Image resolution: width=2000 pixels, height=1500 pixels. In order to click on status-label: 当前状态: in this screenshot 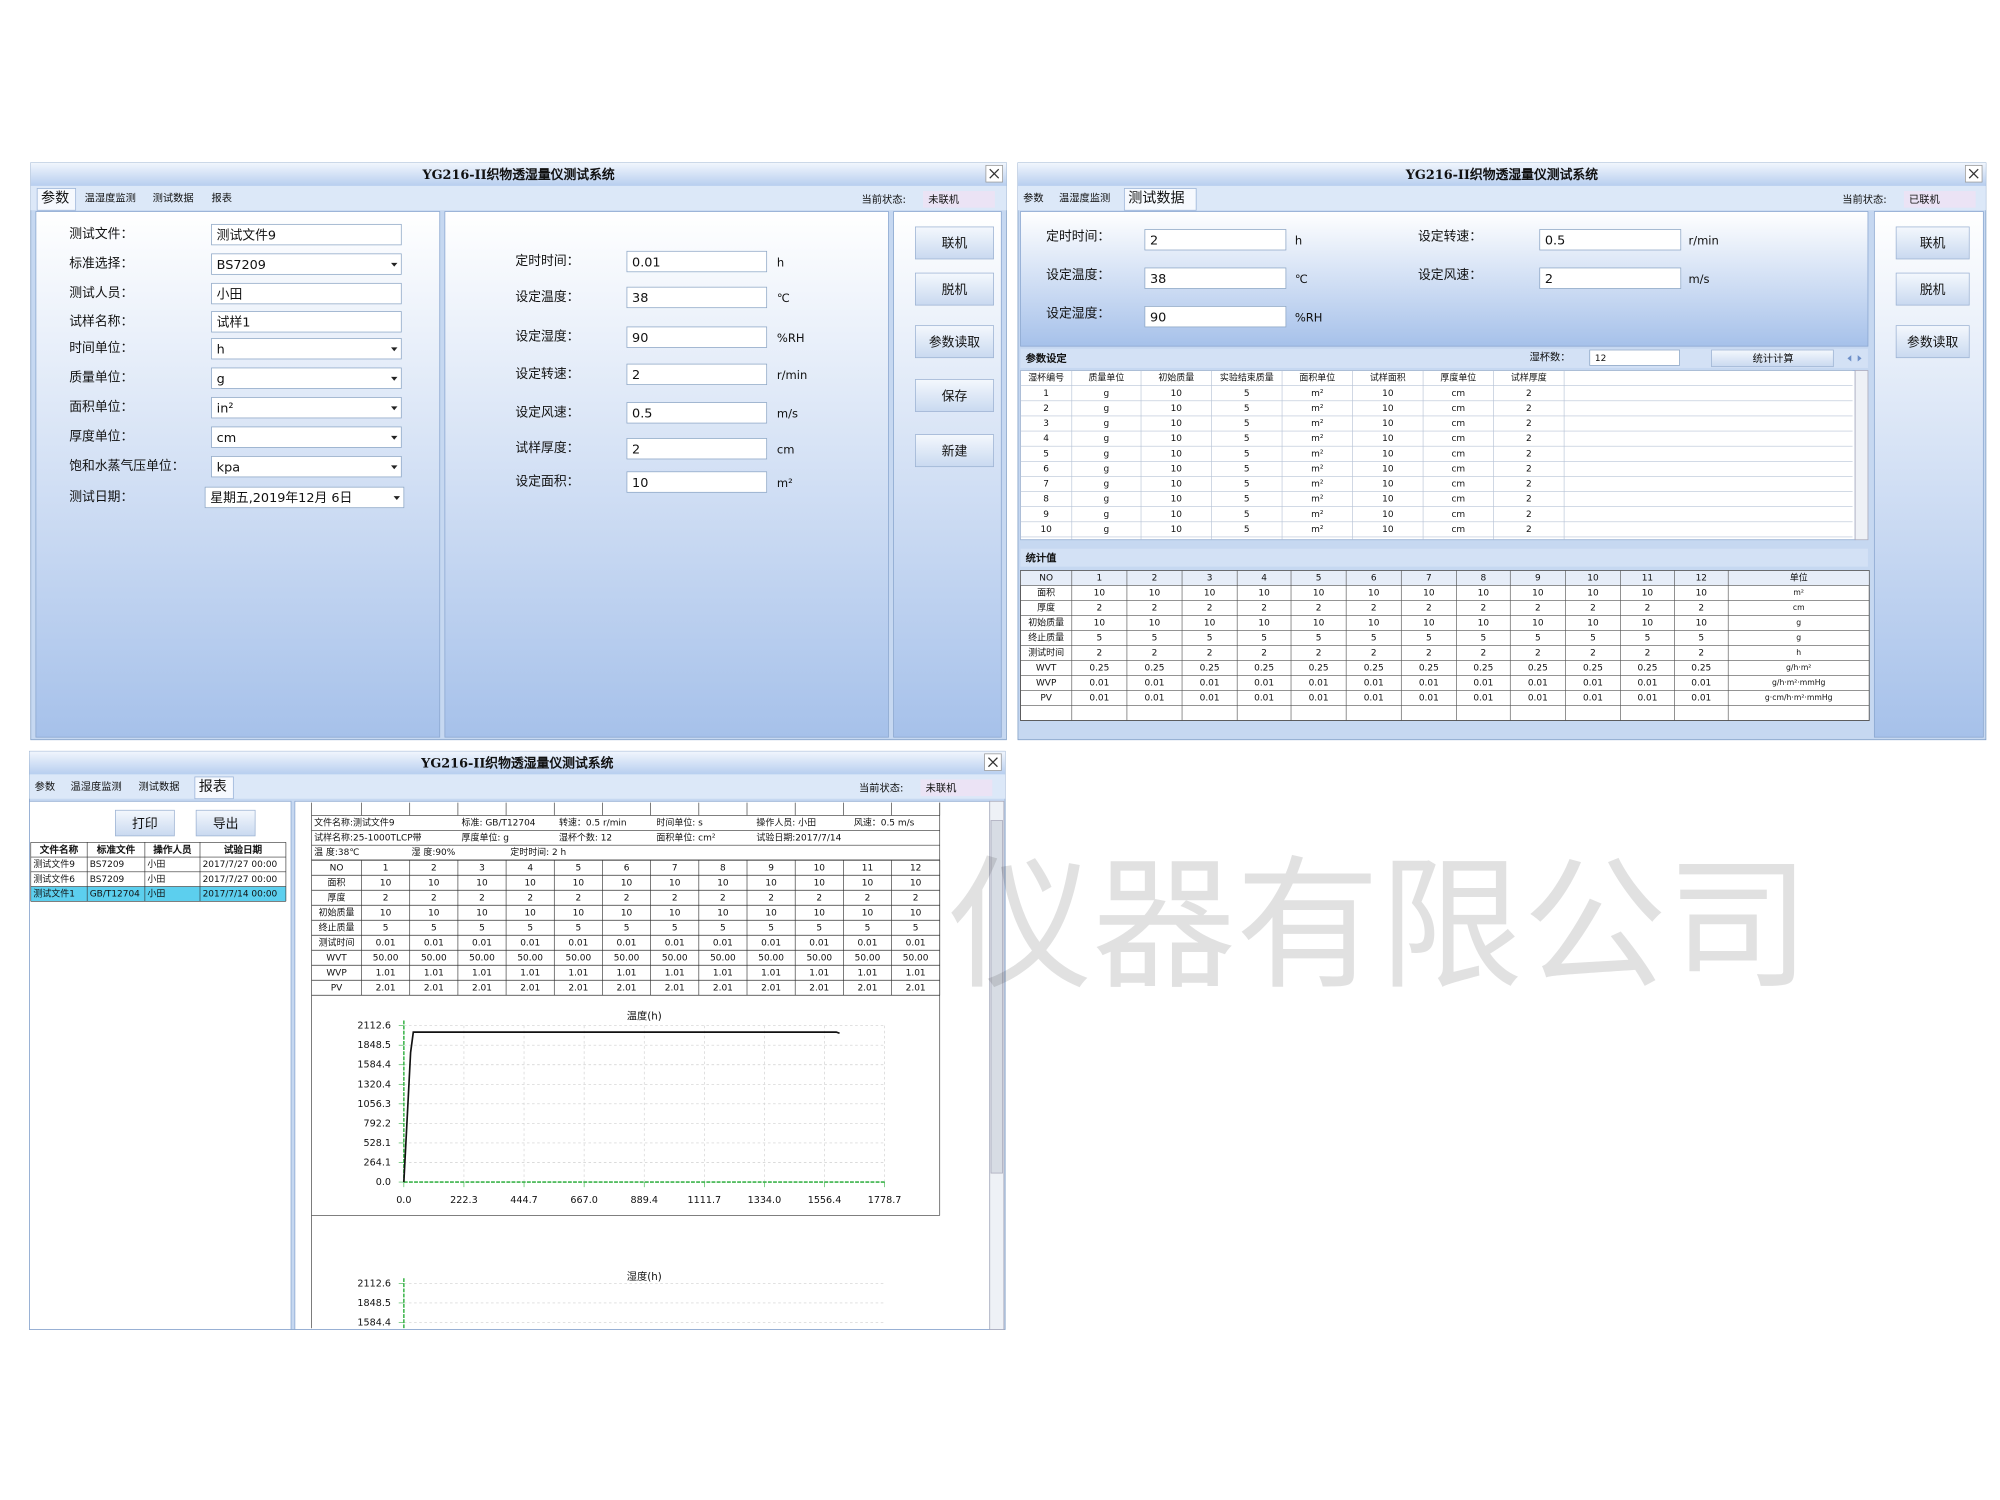, I will do `click(1864, 199)`.